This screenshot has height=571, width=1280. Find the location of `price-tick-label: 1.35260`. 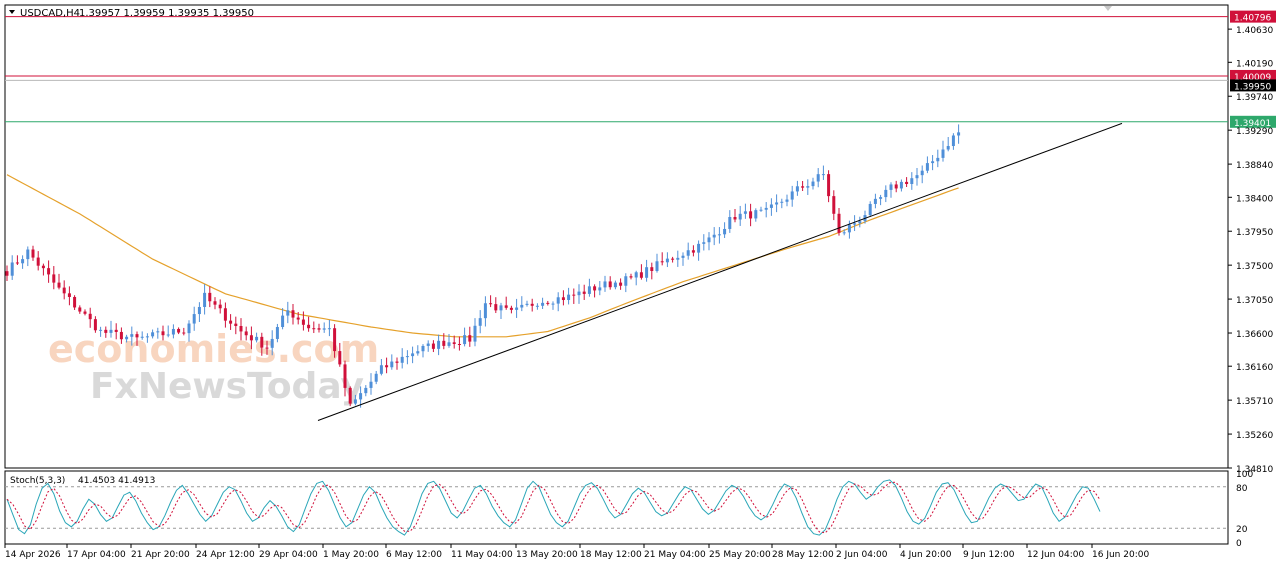

price-tick-label: 1.35260 is located at coordinates (1254, 436).